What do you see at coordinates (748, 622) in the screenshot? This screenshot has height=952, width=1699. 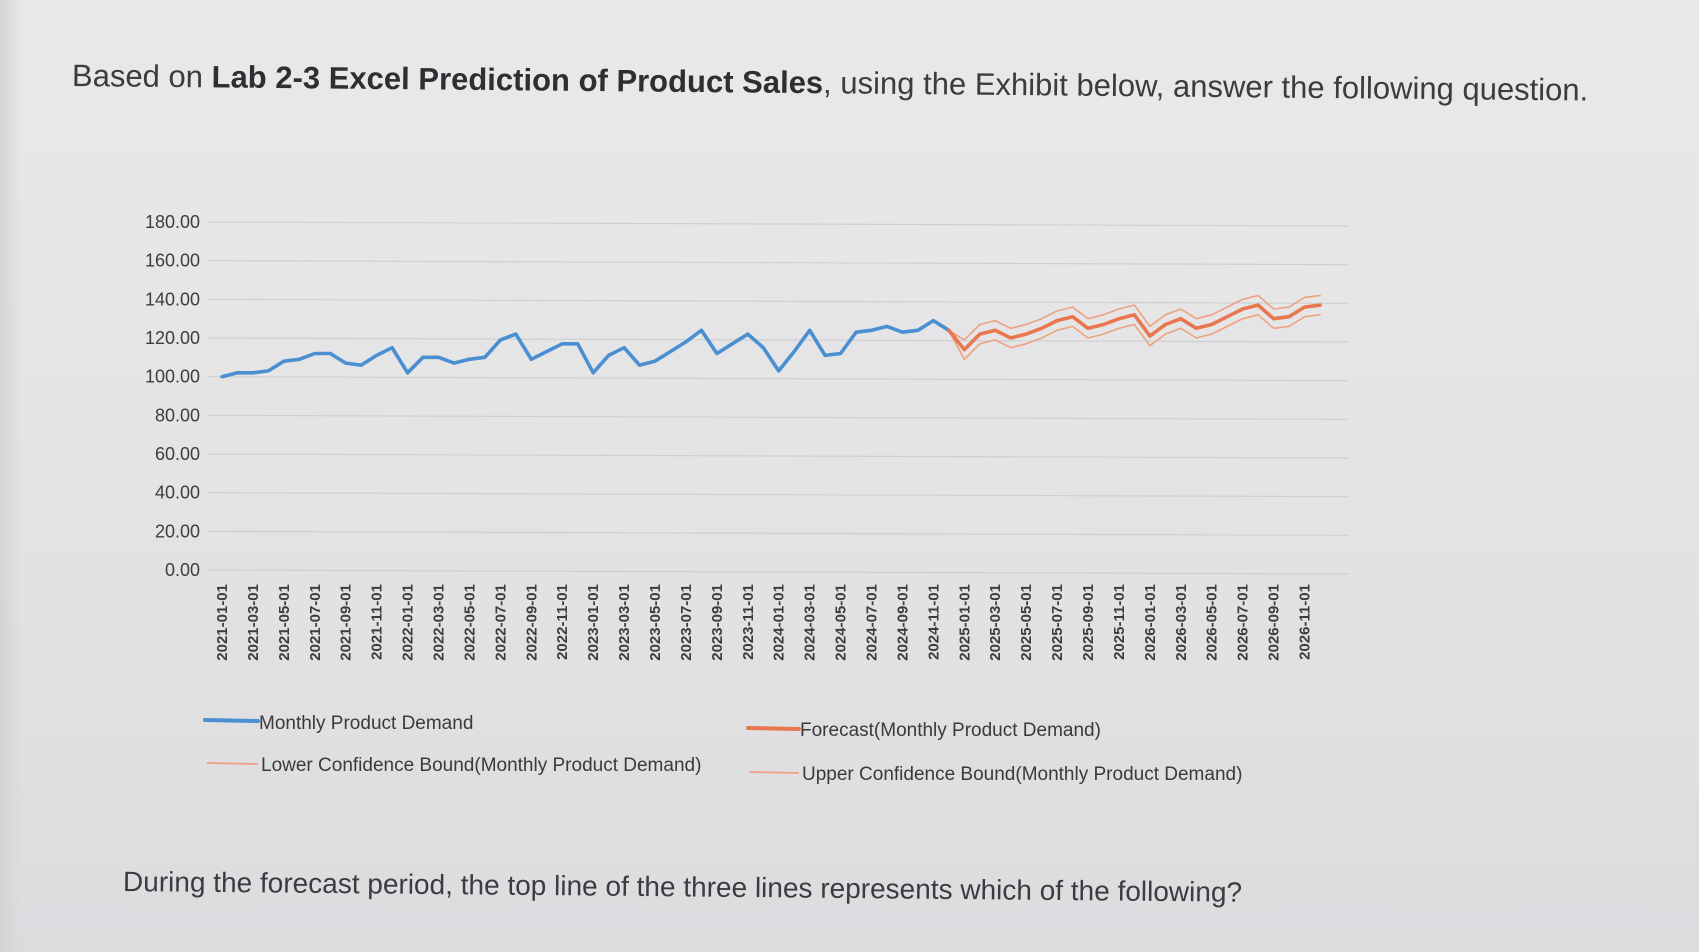 I see `x-tick-label: 2023-11-01` at bounding box center [748, 622].